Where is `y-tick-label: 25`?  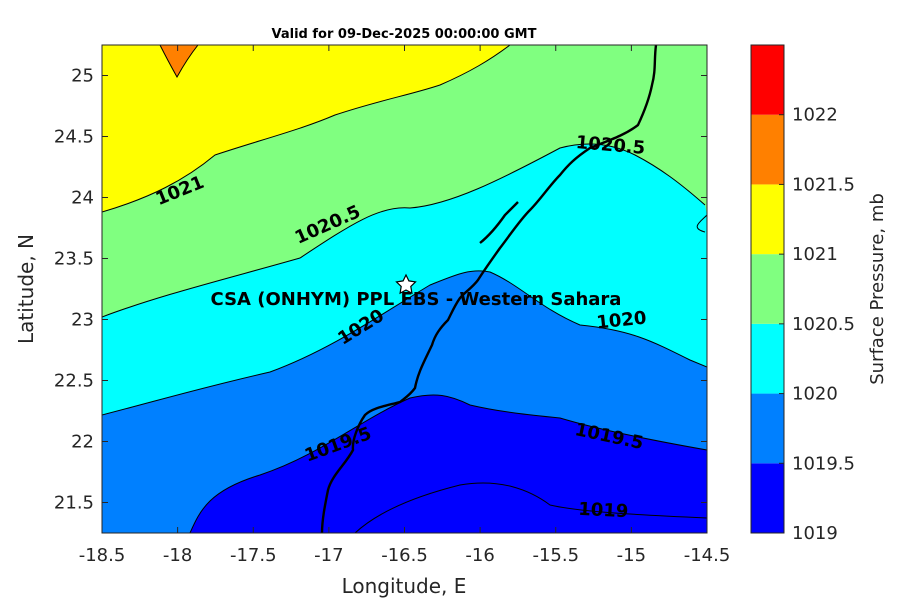 y-tick-label: 25 is located at coordinates (82, 76).